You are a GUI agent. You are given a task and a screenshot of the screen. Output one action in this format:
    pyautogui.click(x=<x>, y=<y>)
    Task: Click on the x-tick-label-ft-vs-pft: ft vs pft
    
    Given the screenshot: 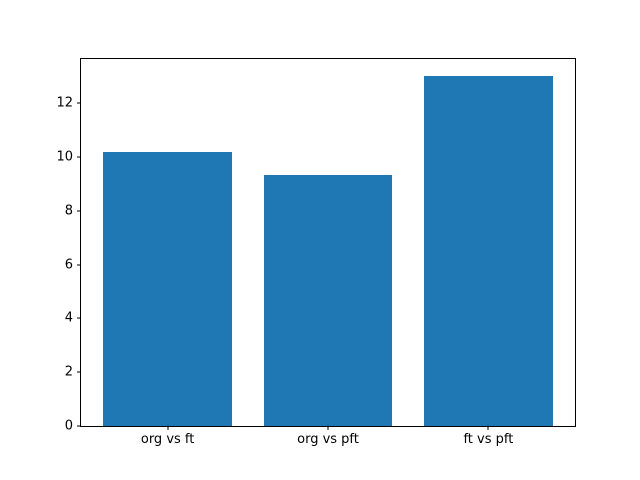 What is the action you would take?
    pyautogui.click(x=488, y=439)
    